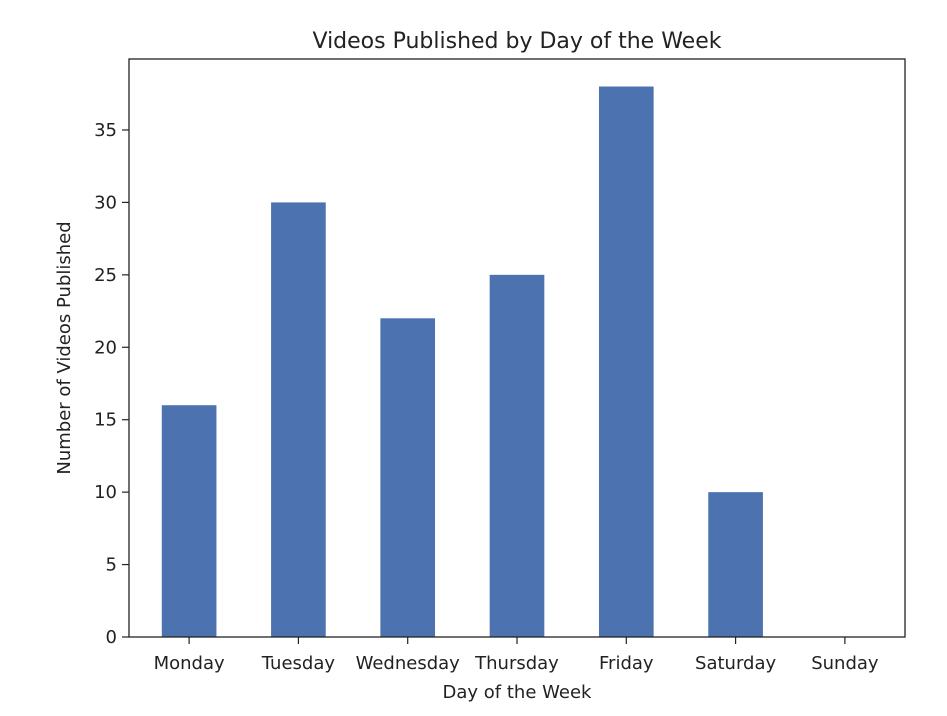 The height and width of the screenshot is (716, 947). Describe the element at coordinates (111, 637) in the screenshot. I see `y-tick-label-0: 0` at that location.